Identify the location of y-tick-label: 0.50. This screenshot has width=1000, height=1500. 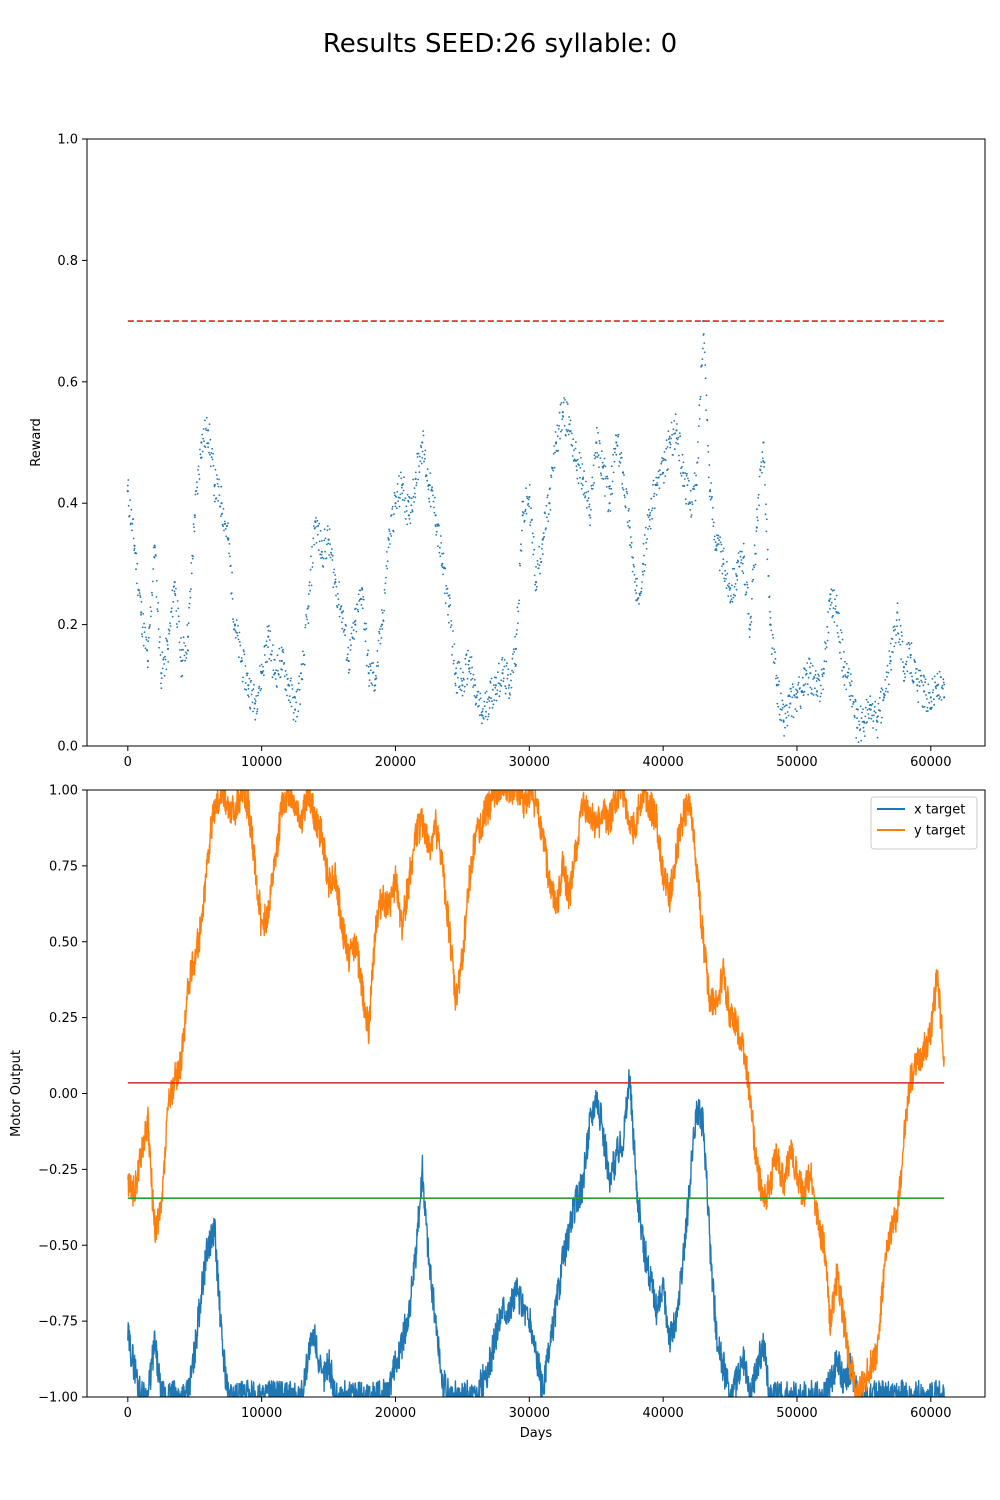
(63, 942).